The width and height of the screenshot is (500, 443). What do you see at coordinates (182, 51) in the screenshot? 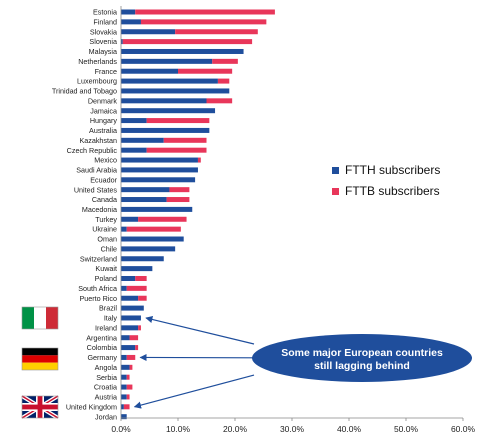
I see `ftth-bar-malaysia` at bounding box center [182, 51].